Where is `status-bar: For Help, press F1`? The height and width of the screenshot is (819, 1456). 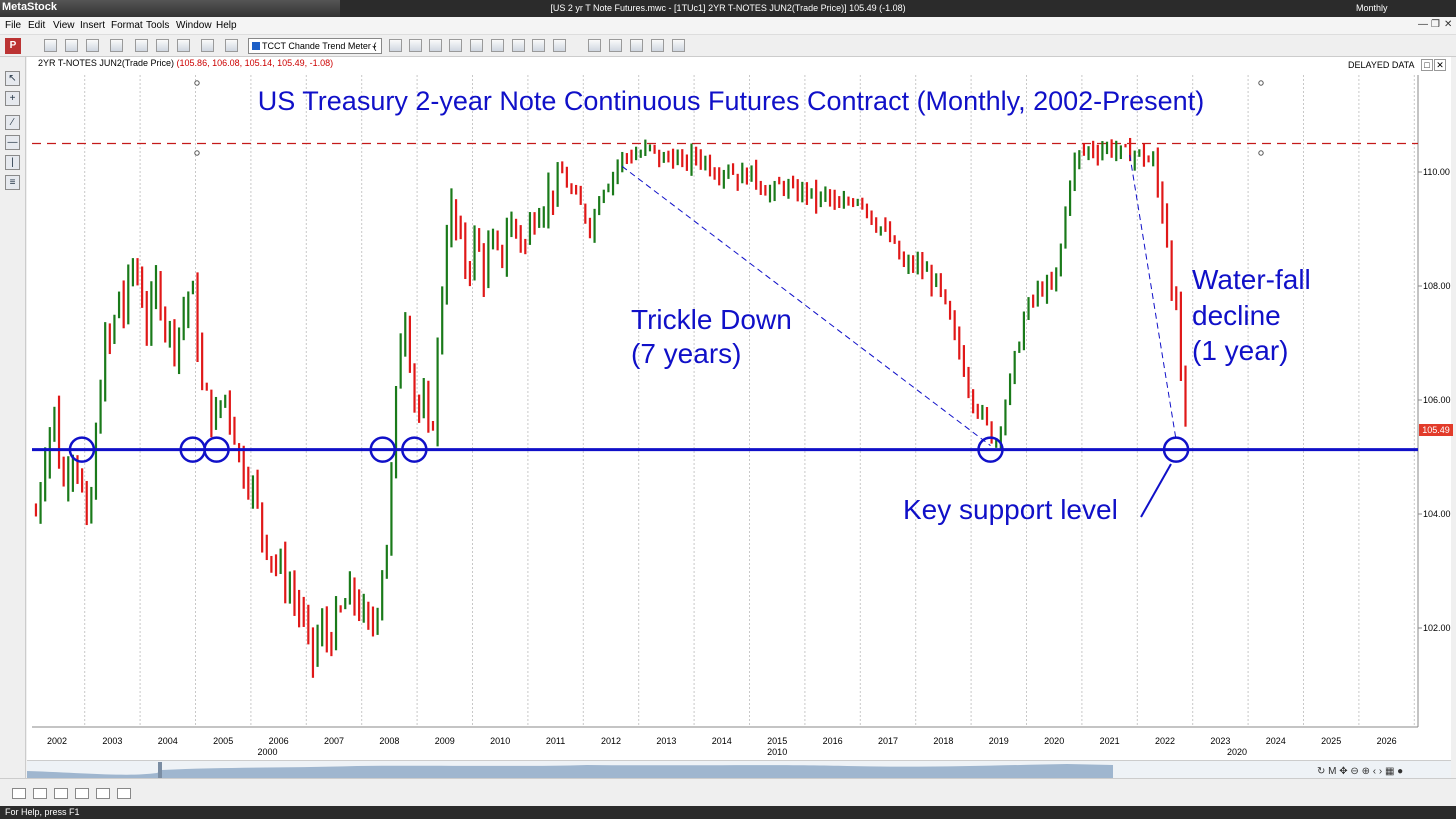
status-bar: For Help, press F1 is located at coordinates (728, 812).